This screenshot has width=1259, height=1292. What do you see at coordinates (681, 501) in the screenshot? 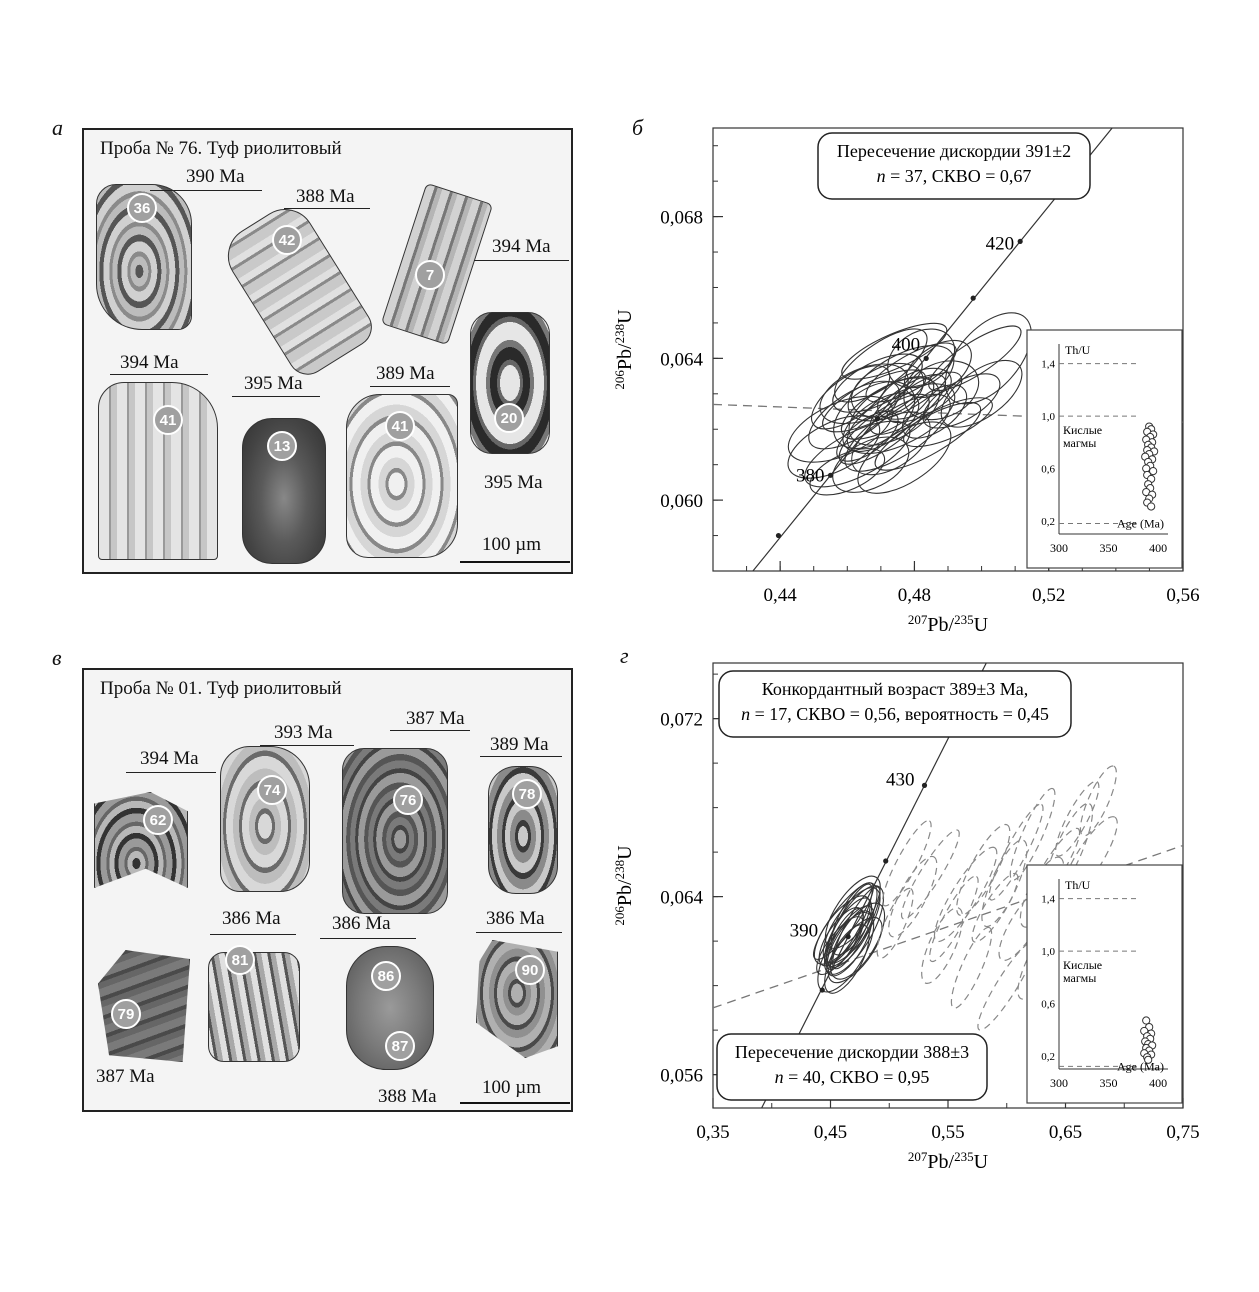
I see `y-tick-label: 0,060` at bounding box center [681, 501].